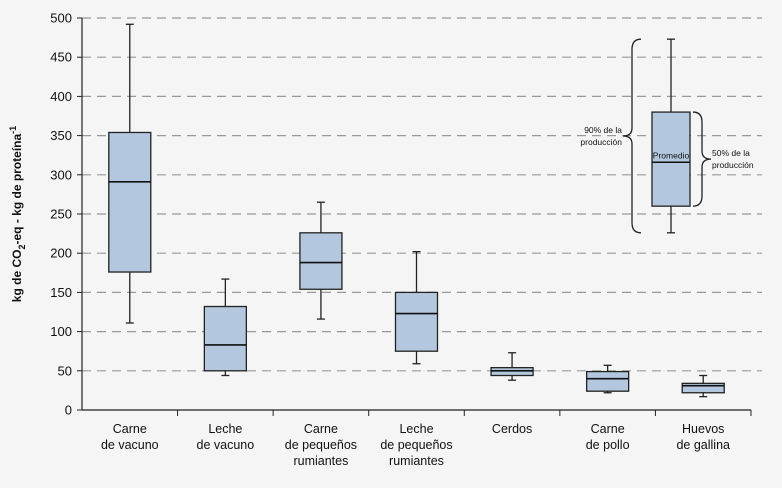  I want to click on category-label: de pollo, so click(608, 445).